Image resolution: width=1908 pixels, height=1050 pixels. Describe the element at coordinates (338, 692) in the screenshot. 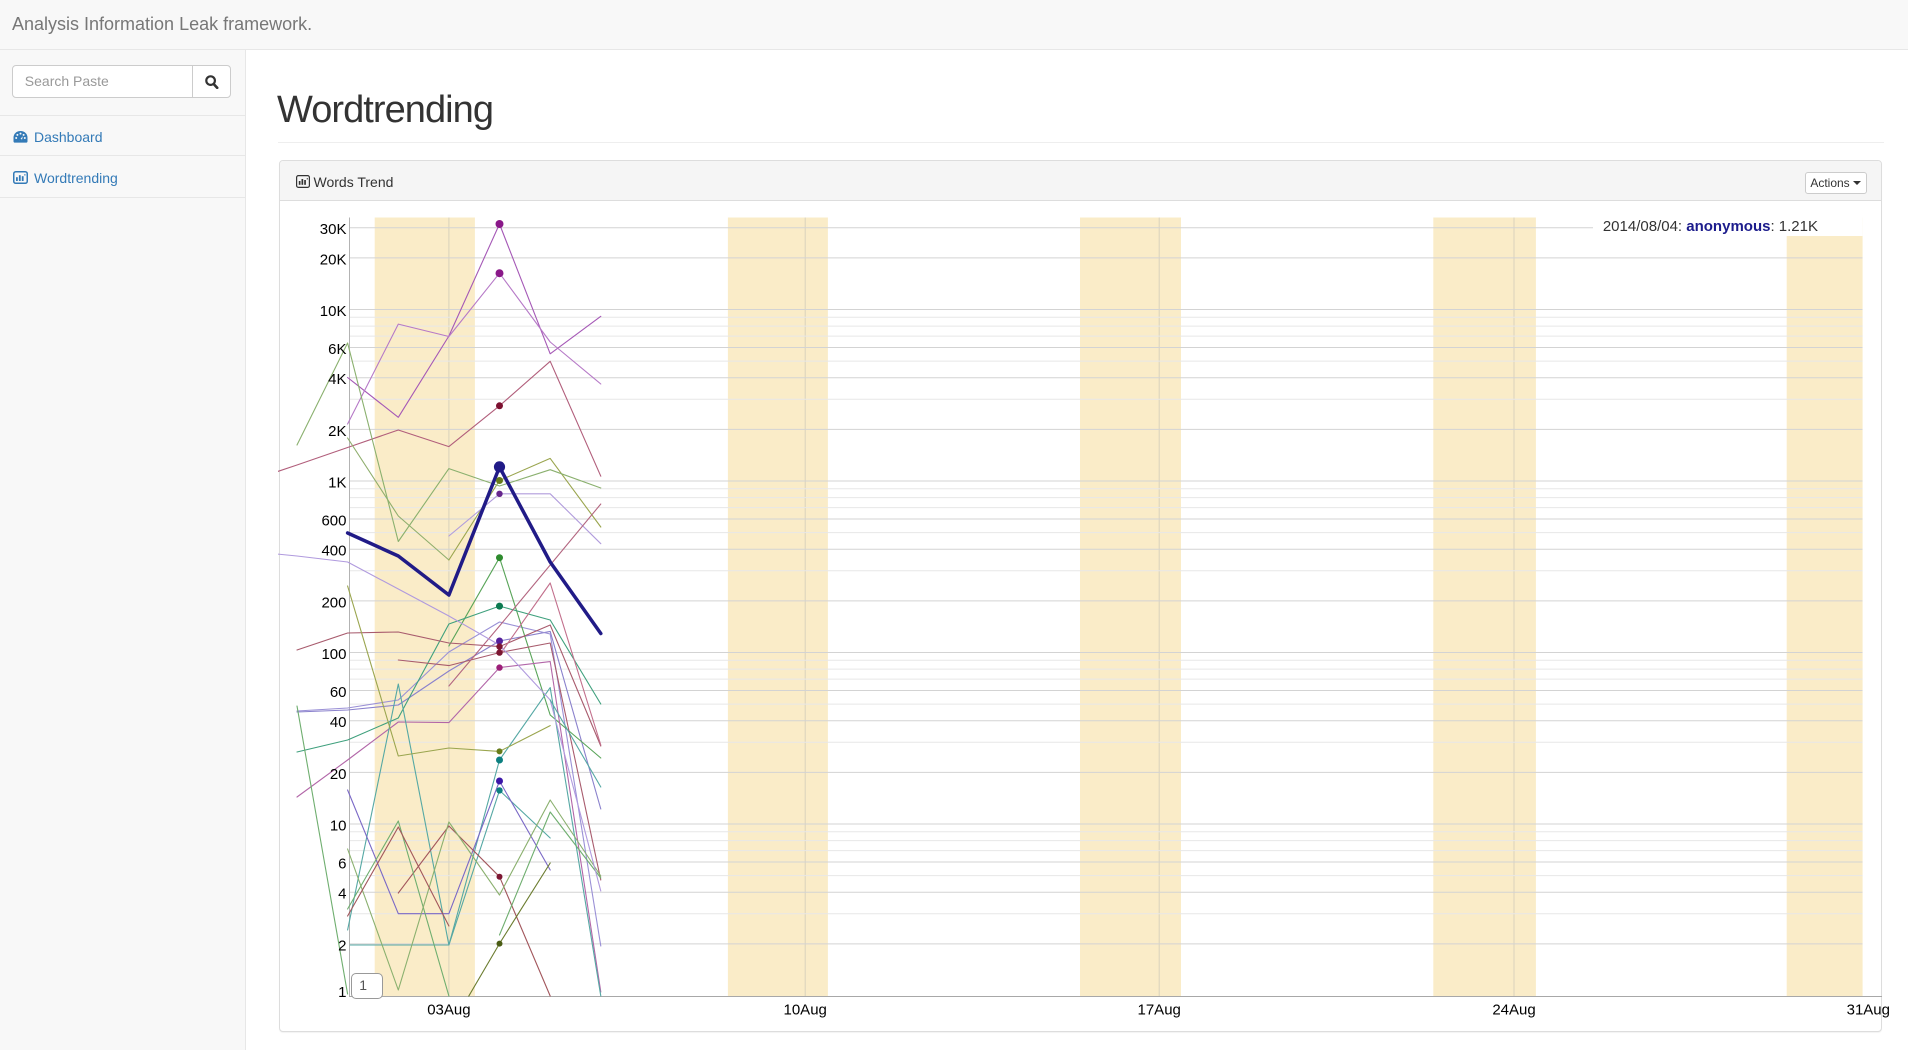

I see `svg-text: 60` at that location.